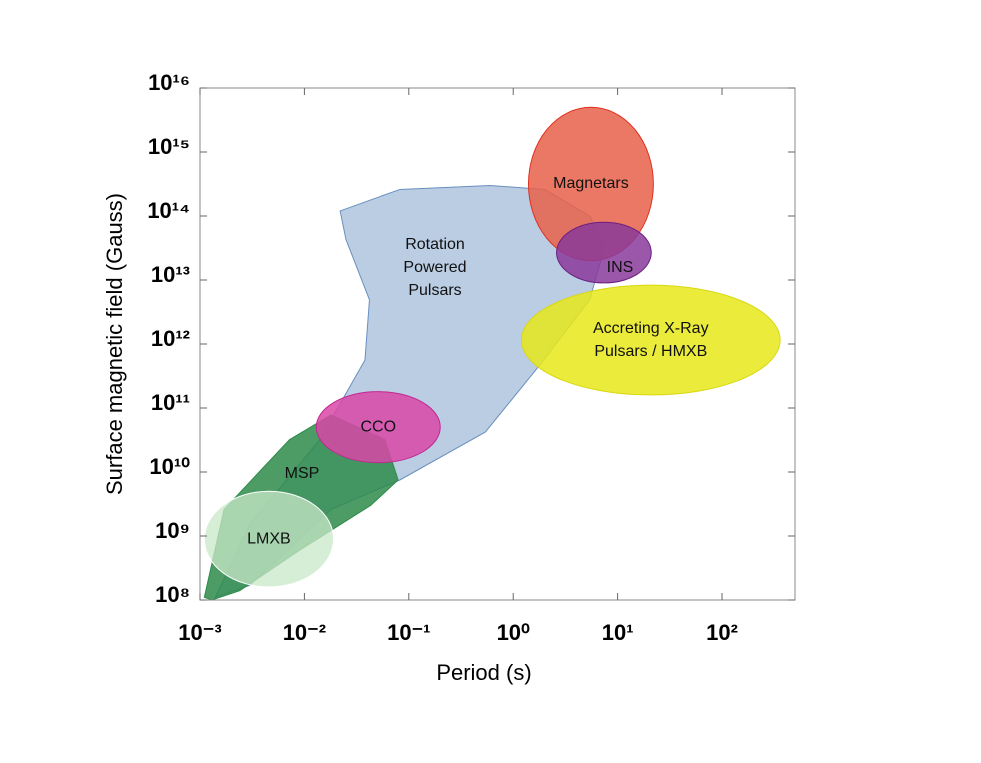  What do you see at coordinates (434, 267) in the screenshot?
I see `region-label: Powered` at bounding box center [434, 267].